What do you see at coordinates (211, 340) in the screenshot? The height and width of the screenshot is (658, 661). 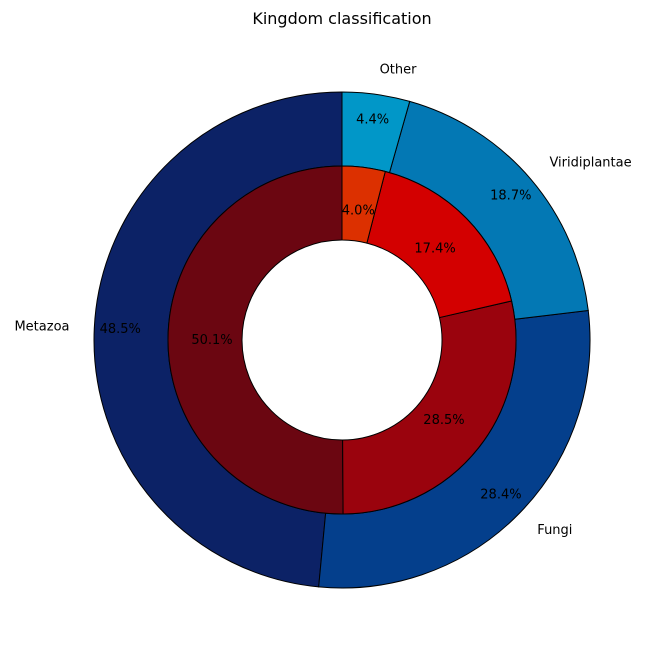 I see `inner-percent-label-metazoa: 50.1%` at bounding box center [211, 340].